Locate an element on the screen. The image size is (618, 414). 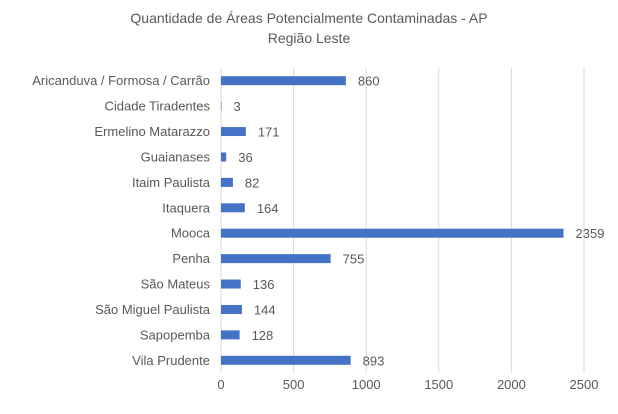
category-label: São Mateus is located at coordinates (176, 284).